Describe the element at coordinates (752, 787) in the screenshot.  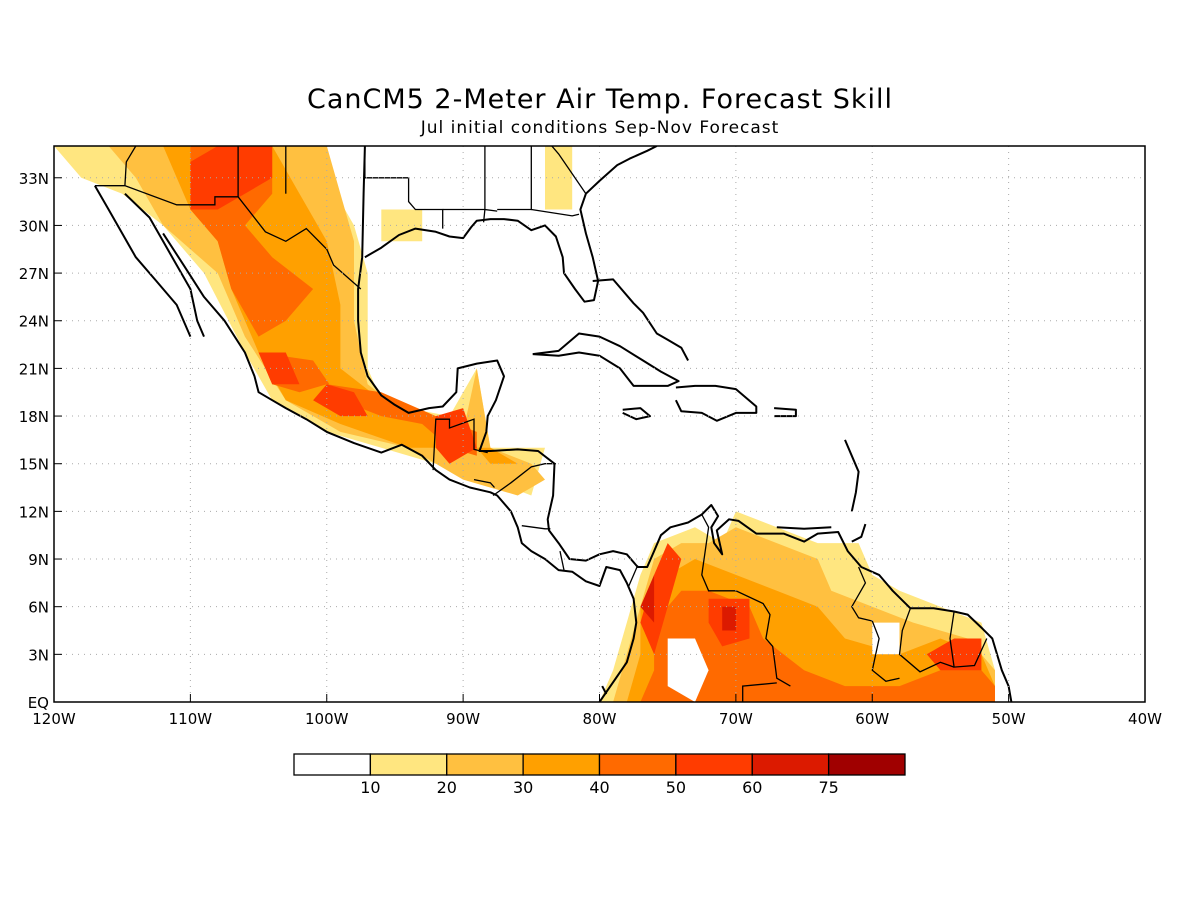
I see `colorbar-label: 60` at that location.